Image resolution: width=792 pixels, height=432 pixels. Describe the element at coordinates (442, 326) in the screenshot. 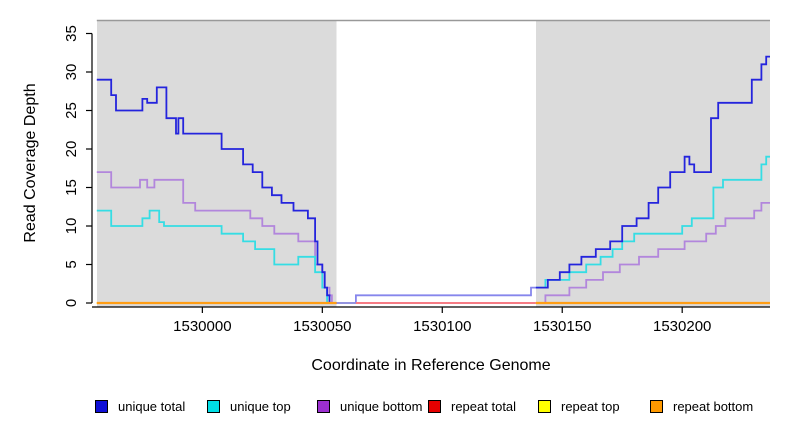

I see `x-tick-label: 1530100` at that location.